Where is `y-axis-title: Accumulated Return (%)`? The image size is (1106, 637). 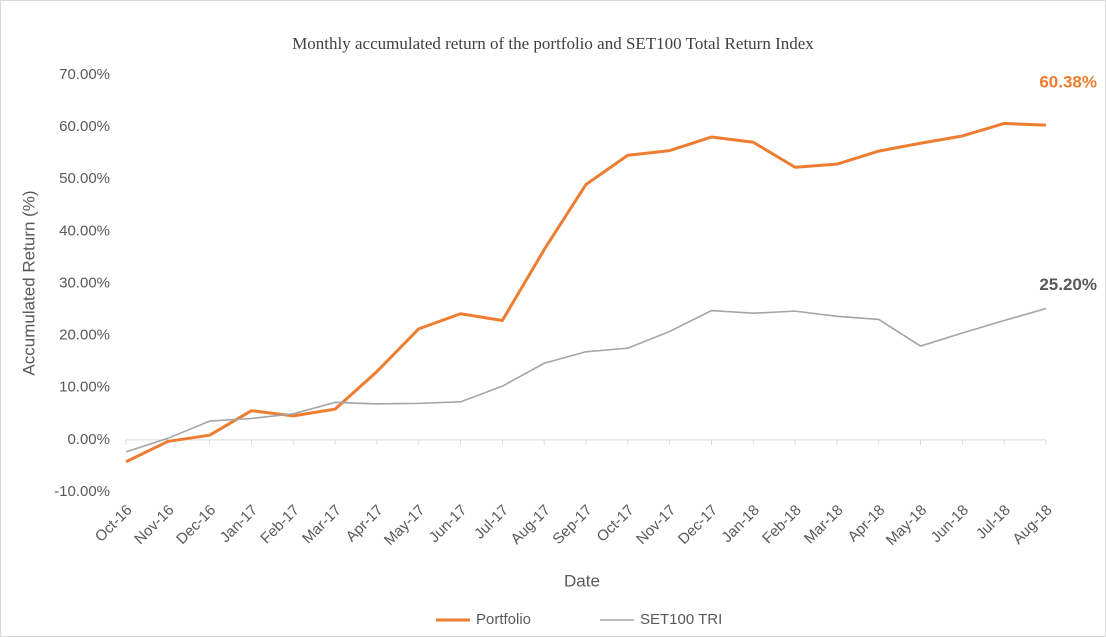
y-axis-title: Accumulated Return (%) is located at coordinates (28, 282).